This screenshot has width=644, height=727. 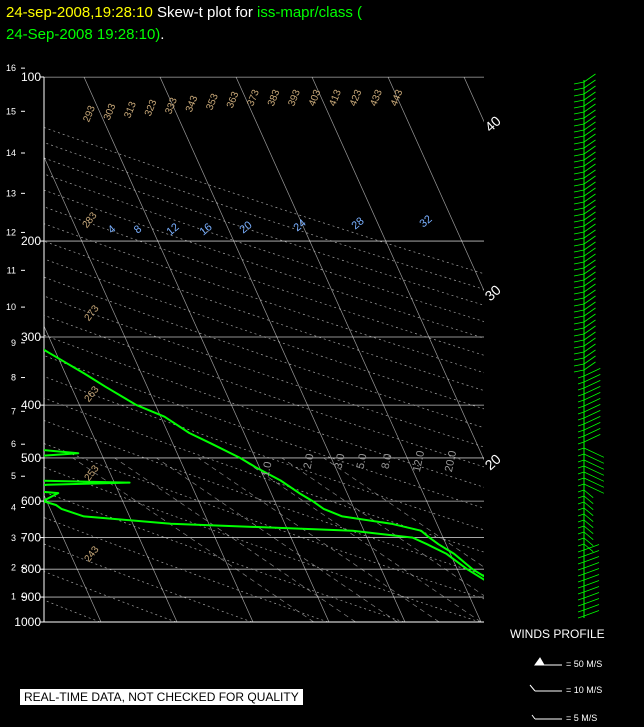 What do you see at coordinates (274, 98) in the screenshot?
I see `theta-label: 383` at bounding box center [274, 98].